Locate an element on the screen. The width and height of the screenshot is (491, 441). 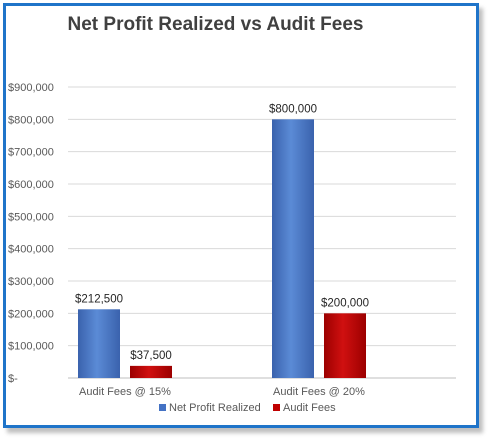
x-tick-label: Audit Fees @ 20% is located at coordinates (319, 392).